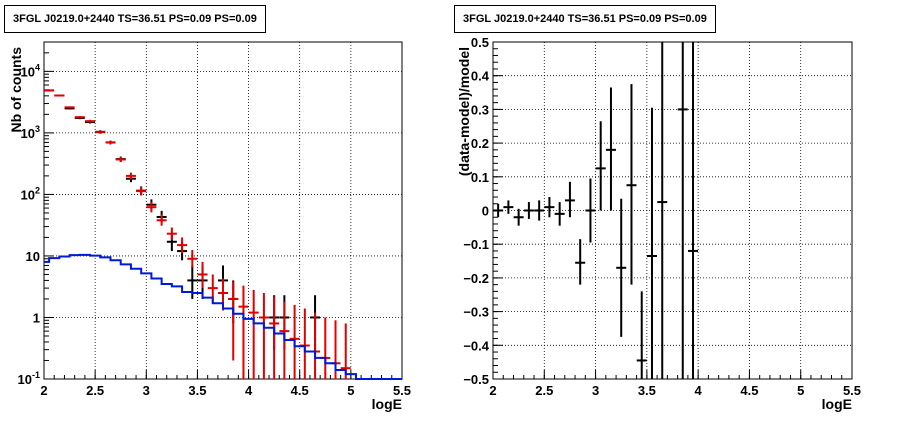 This screenshot has height=421, width=898. I want to click on left-y-tick-label: 10⁻¹, so click(29, 378).